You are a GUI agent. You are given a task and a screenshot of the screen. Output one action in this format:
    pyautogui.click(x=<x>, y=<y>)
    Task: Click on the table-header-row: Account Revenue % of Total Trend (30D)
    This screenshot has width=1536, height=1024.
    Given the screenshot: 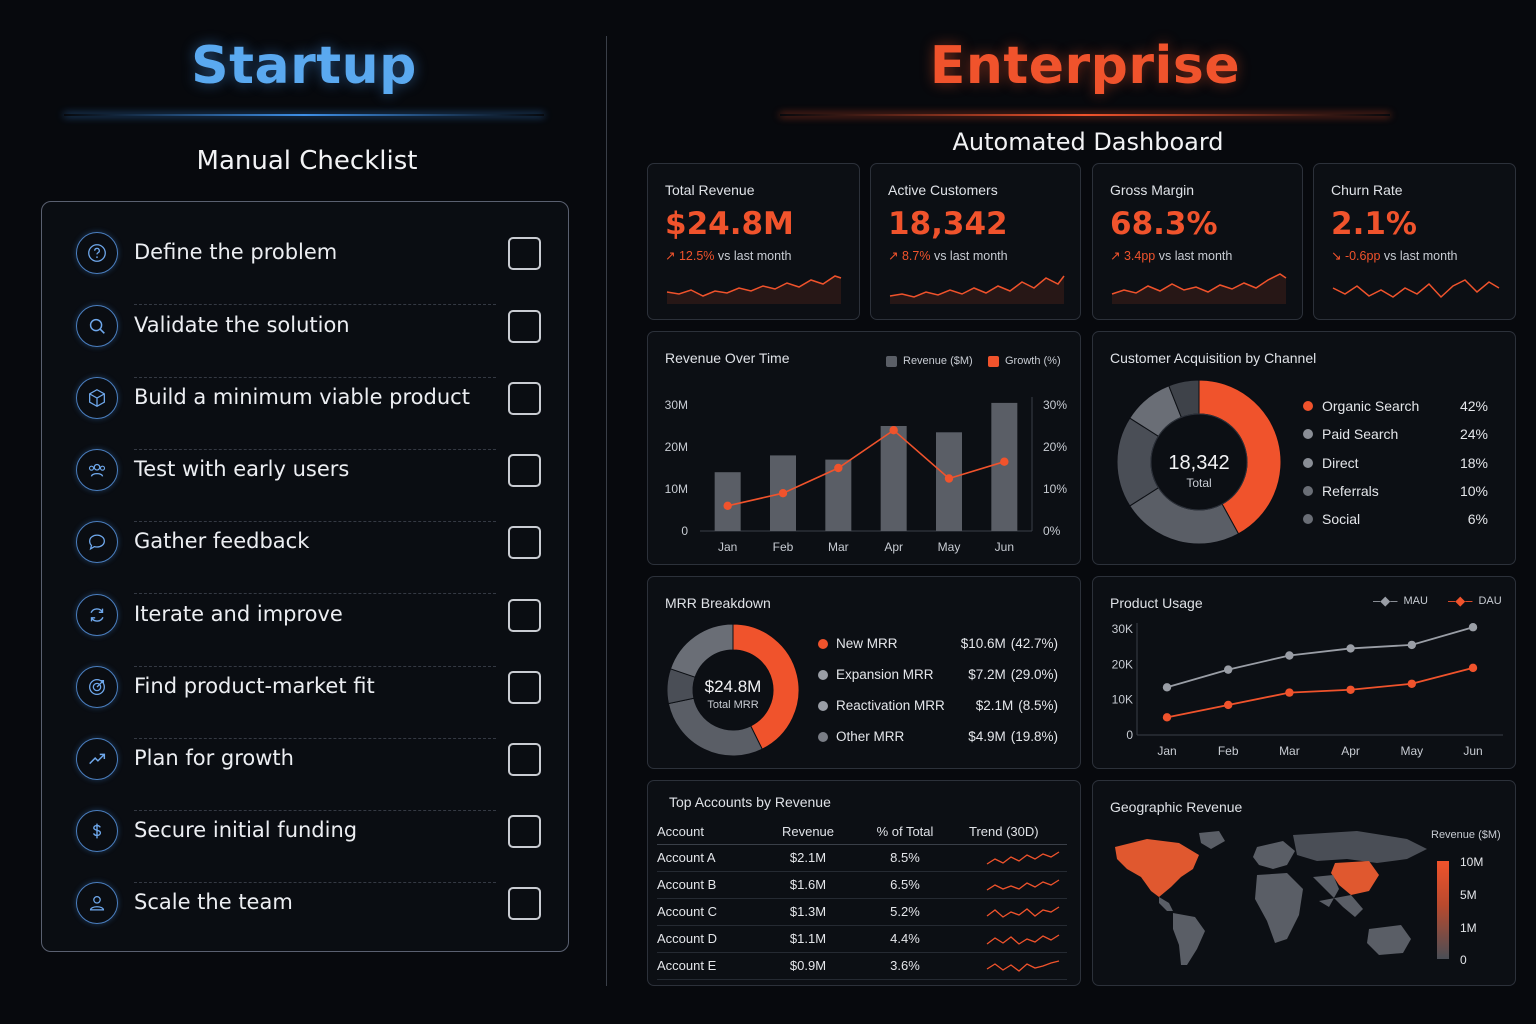 What is the action you would take?
    pyautogui.click(x=862, y=832)
    